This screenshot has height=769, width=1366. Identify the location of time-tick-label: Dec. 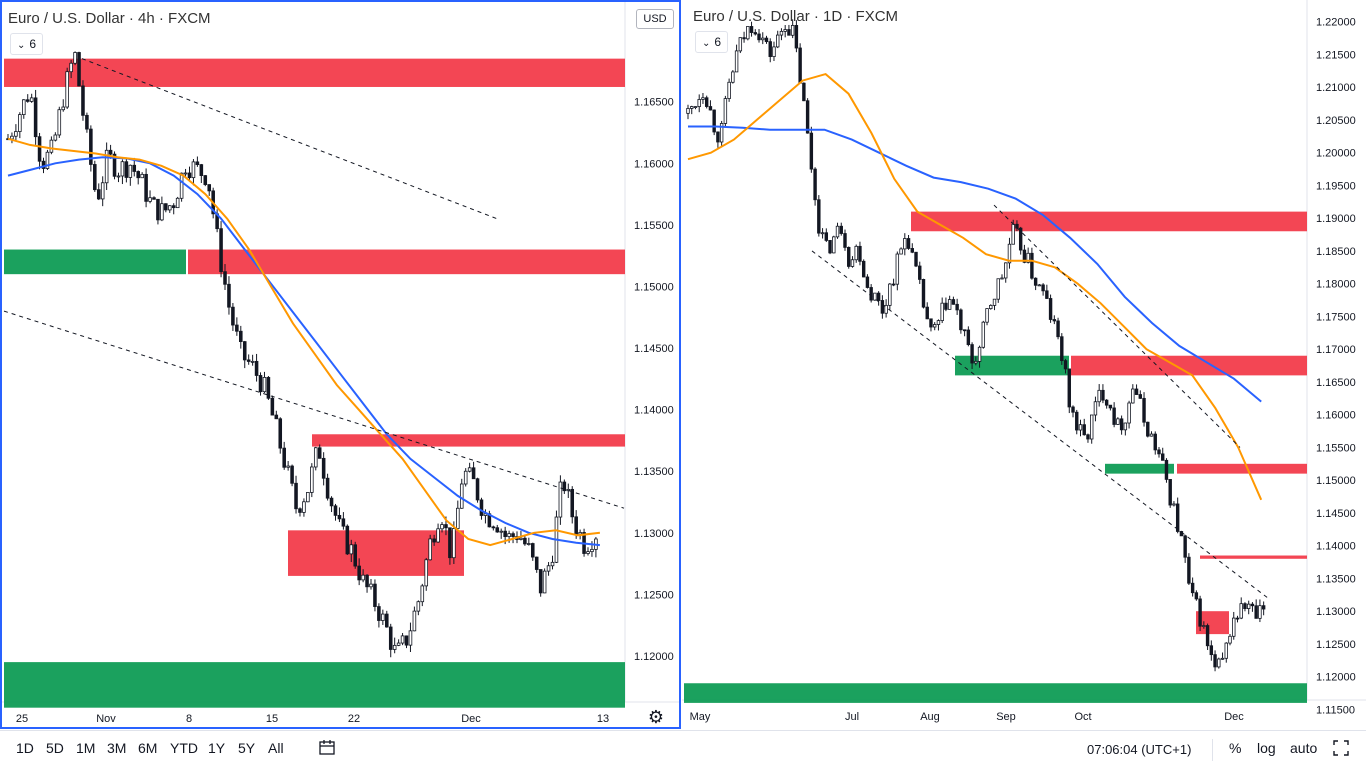
(1234, 717).